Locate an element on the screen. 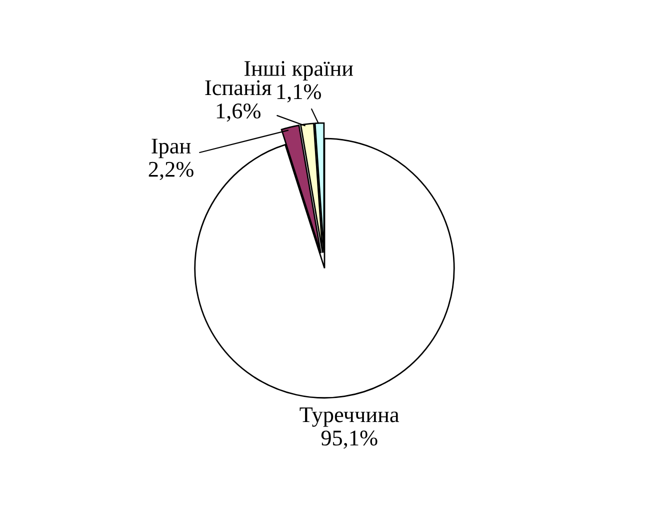 Image resolution: width=649 pixels, height=517 pixels. slice-label: Іран is located at coordinates (171, 148).